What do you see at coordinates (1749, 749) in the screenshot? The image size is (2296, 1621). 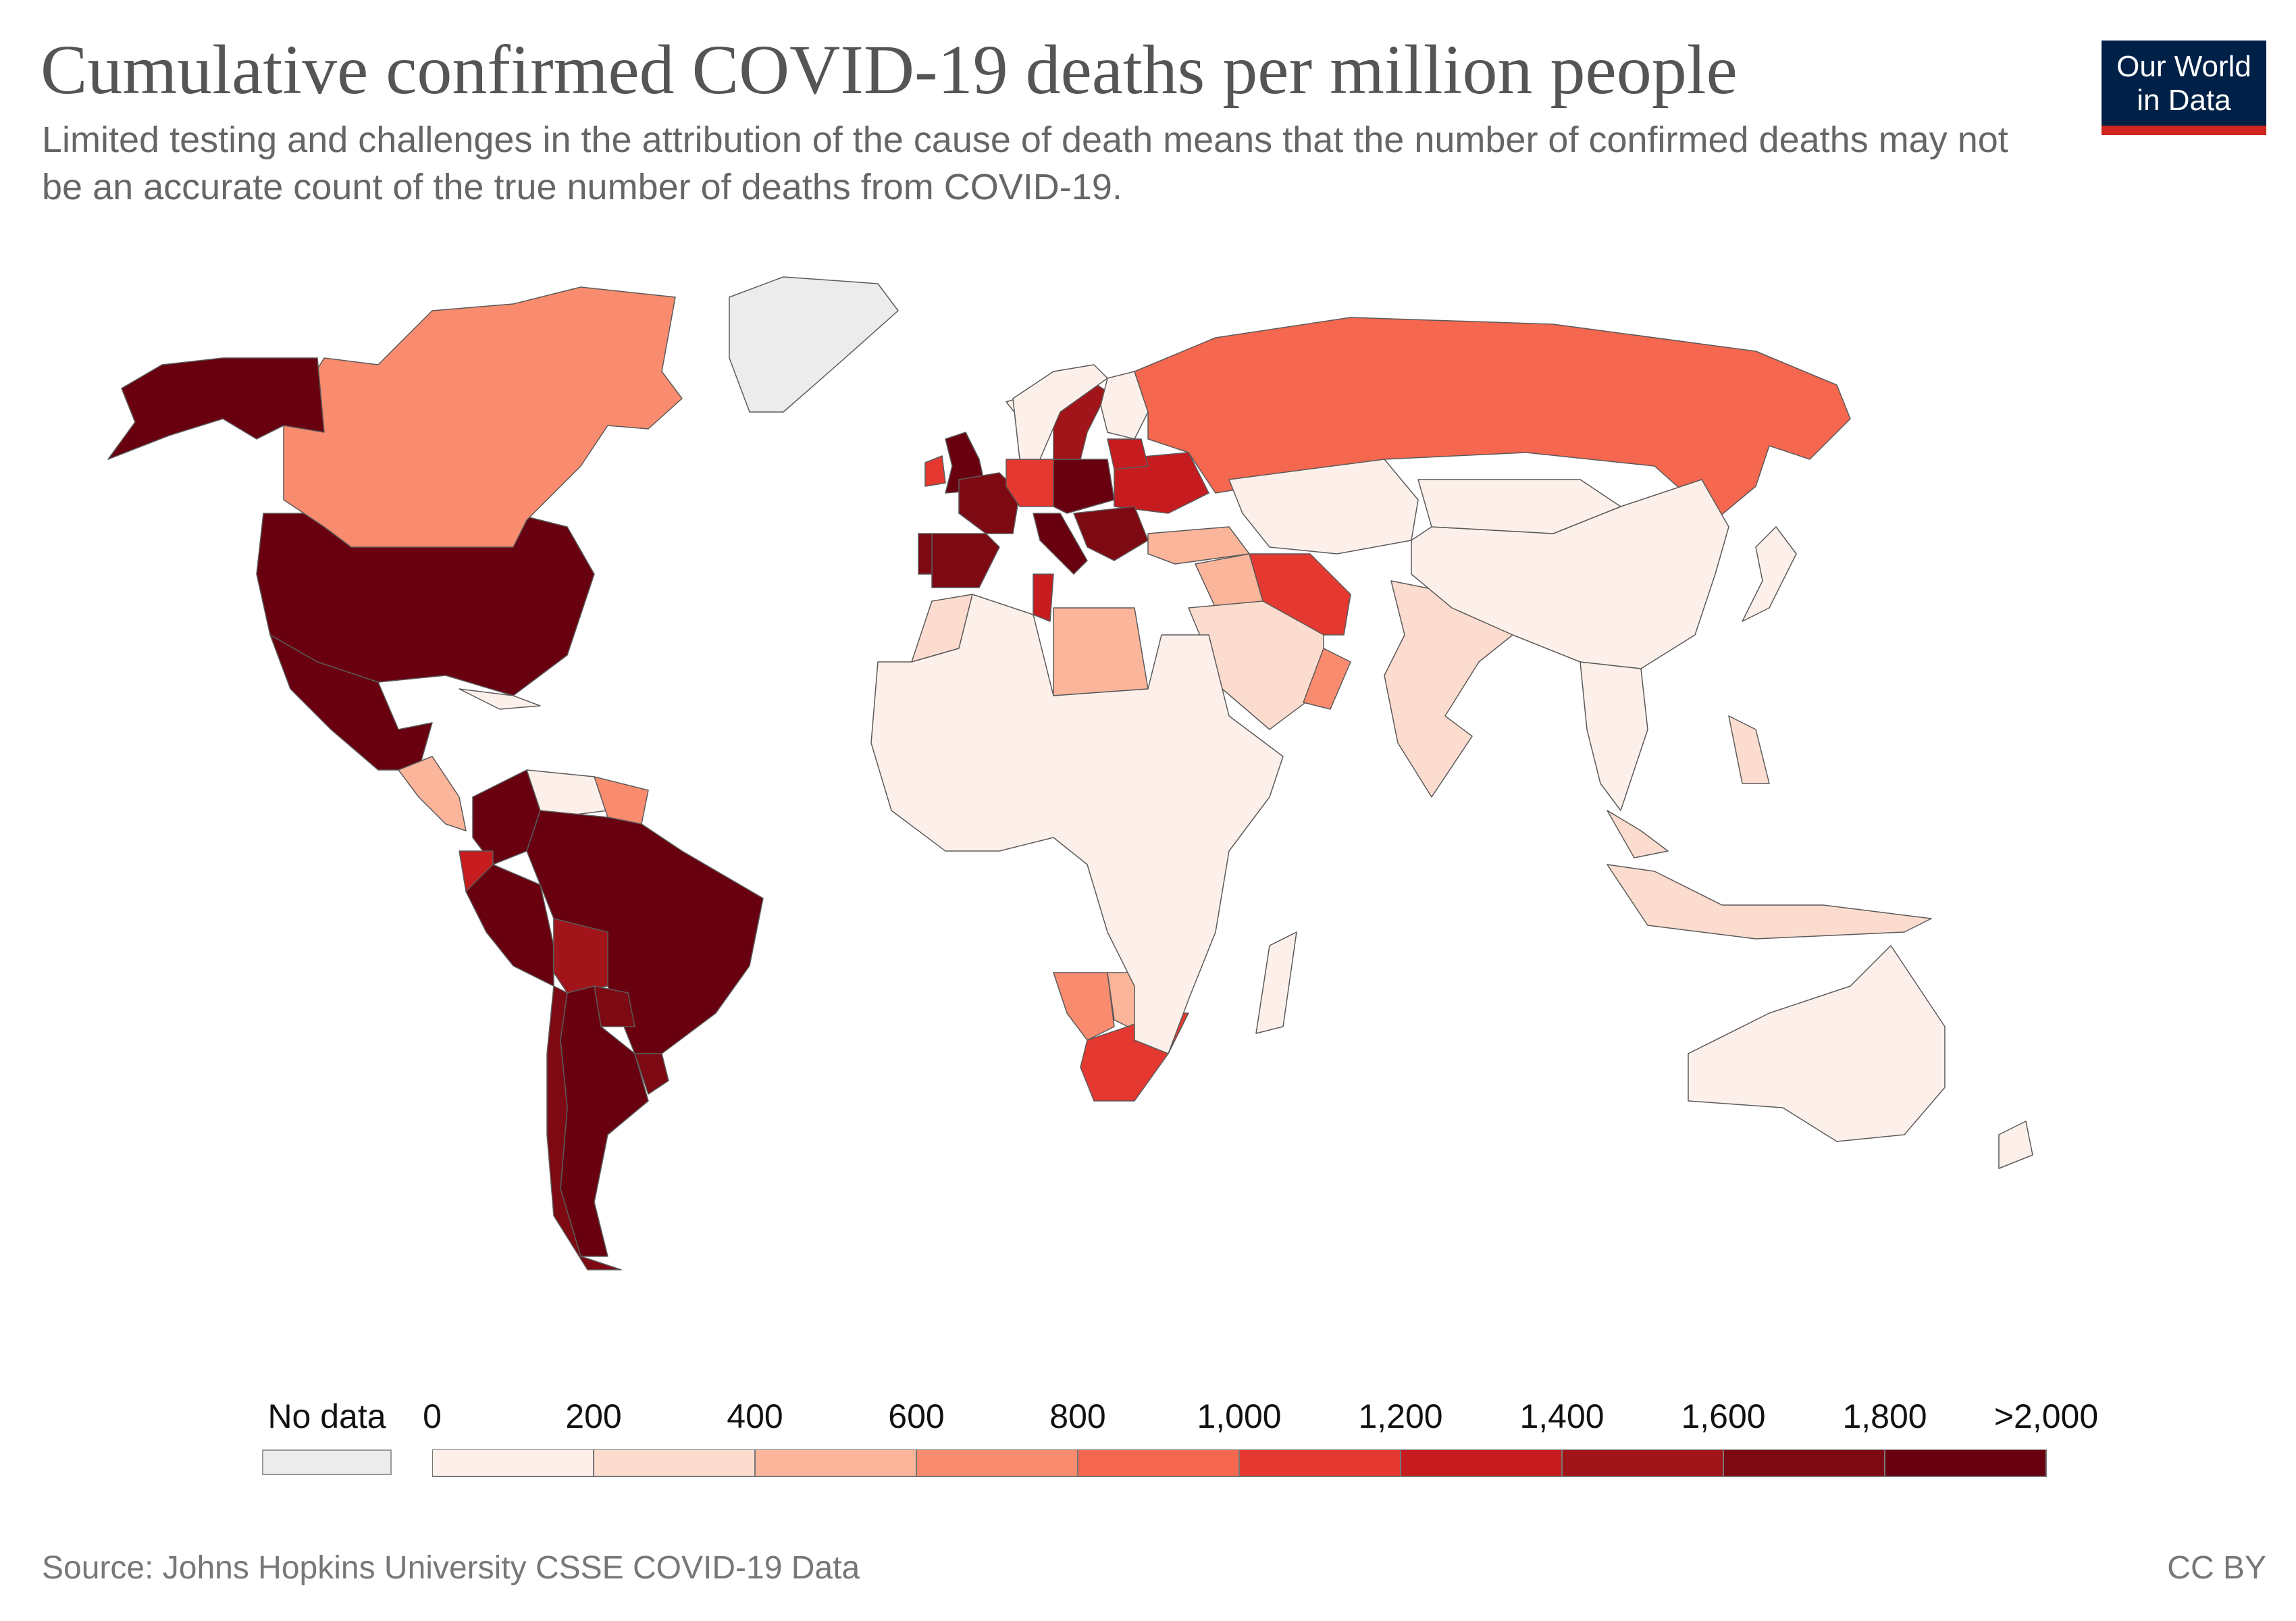 I see `region-philippines` at bounding box center [1749, 749].